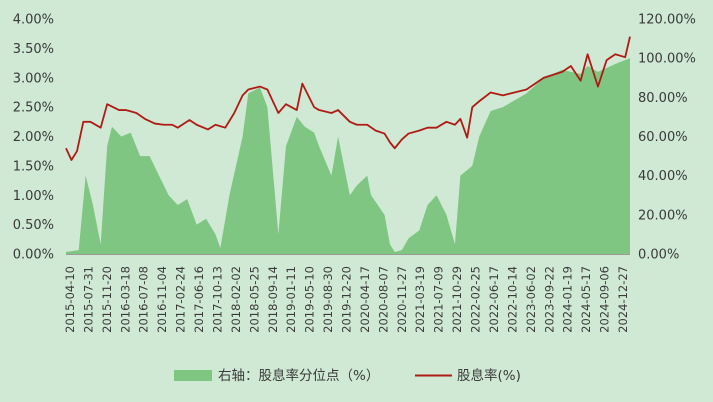 The height and width of the screenshot is (402, 713). Describe the element at coordinates (144, 299) in the screenshot. I see `x-tick-label: 2016-07-08` at that location.